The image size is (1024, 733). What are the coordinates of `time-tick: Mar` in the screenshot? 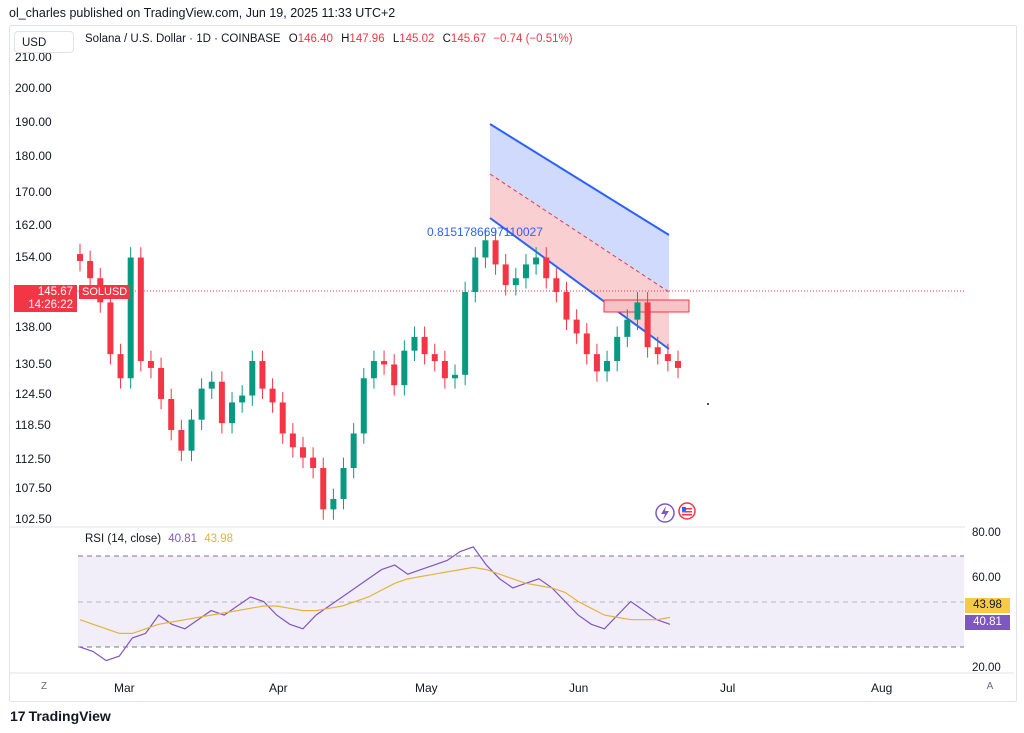 It's located at (124, 688).